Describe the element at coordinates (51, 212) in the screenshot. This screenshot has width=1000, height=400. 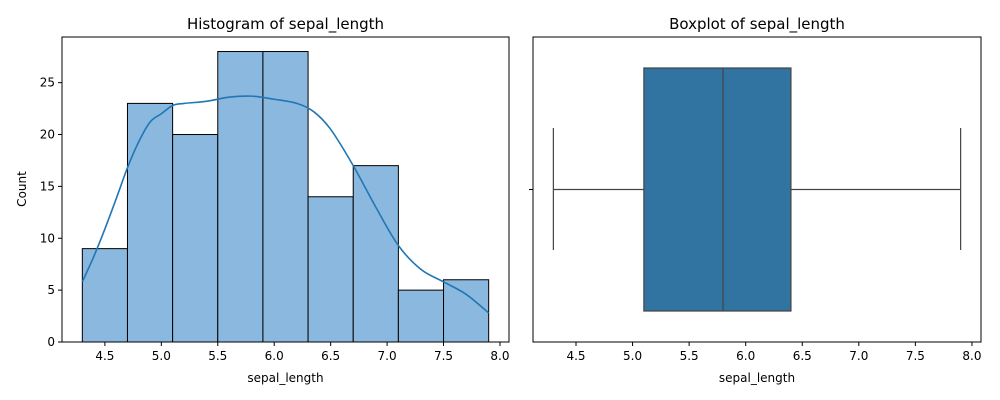
I see `histogram-y-ticks: 0 5 10 15 20 25` at that location.